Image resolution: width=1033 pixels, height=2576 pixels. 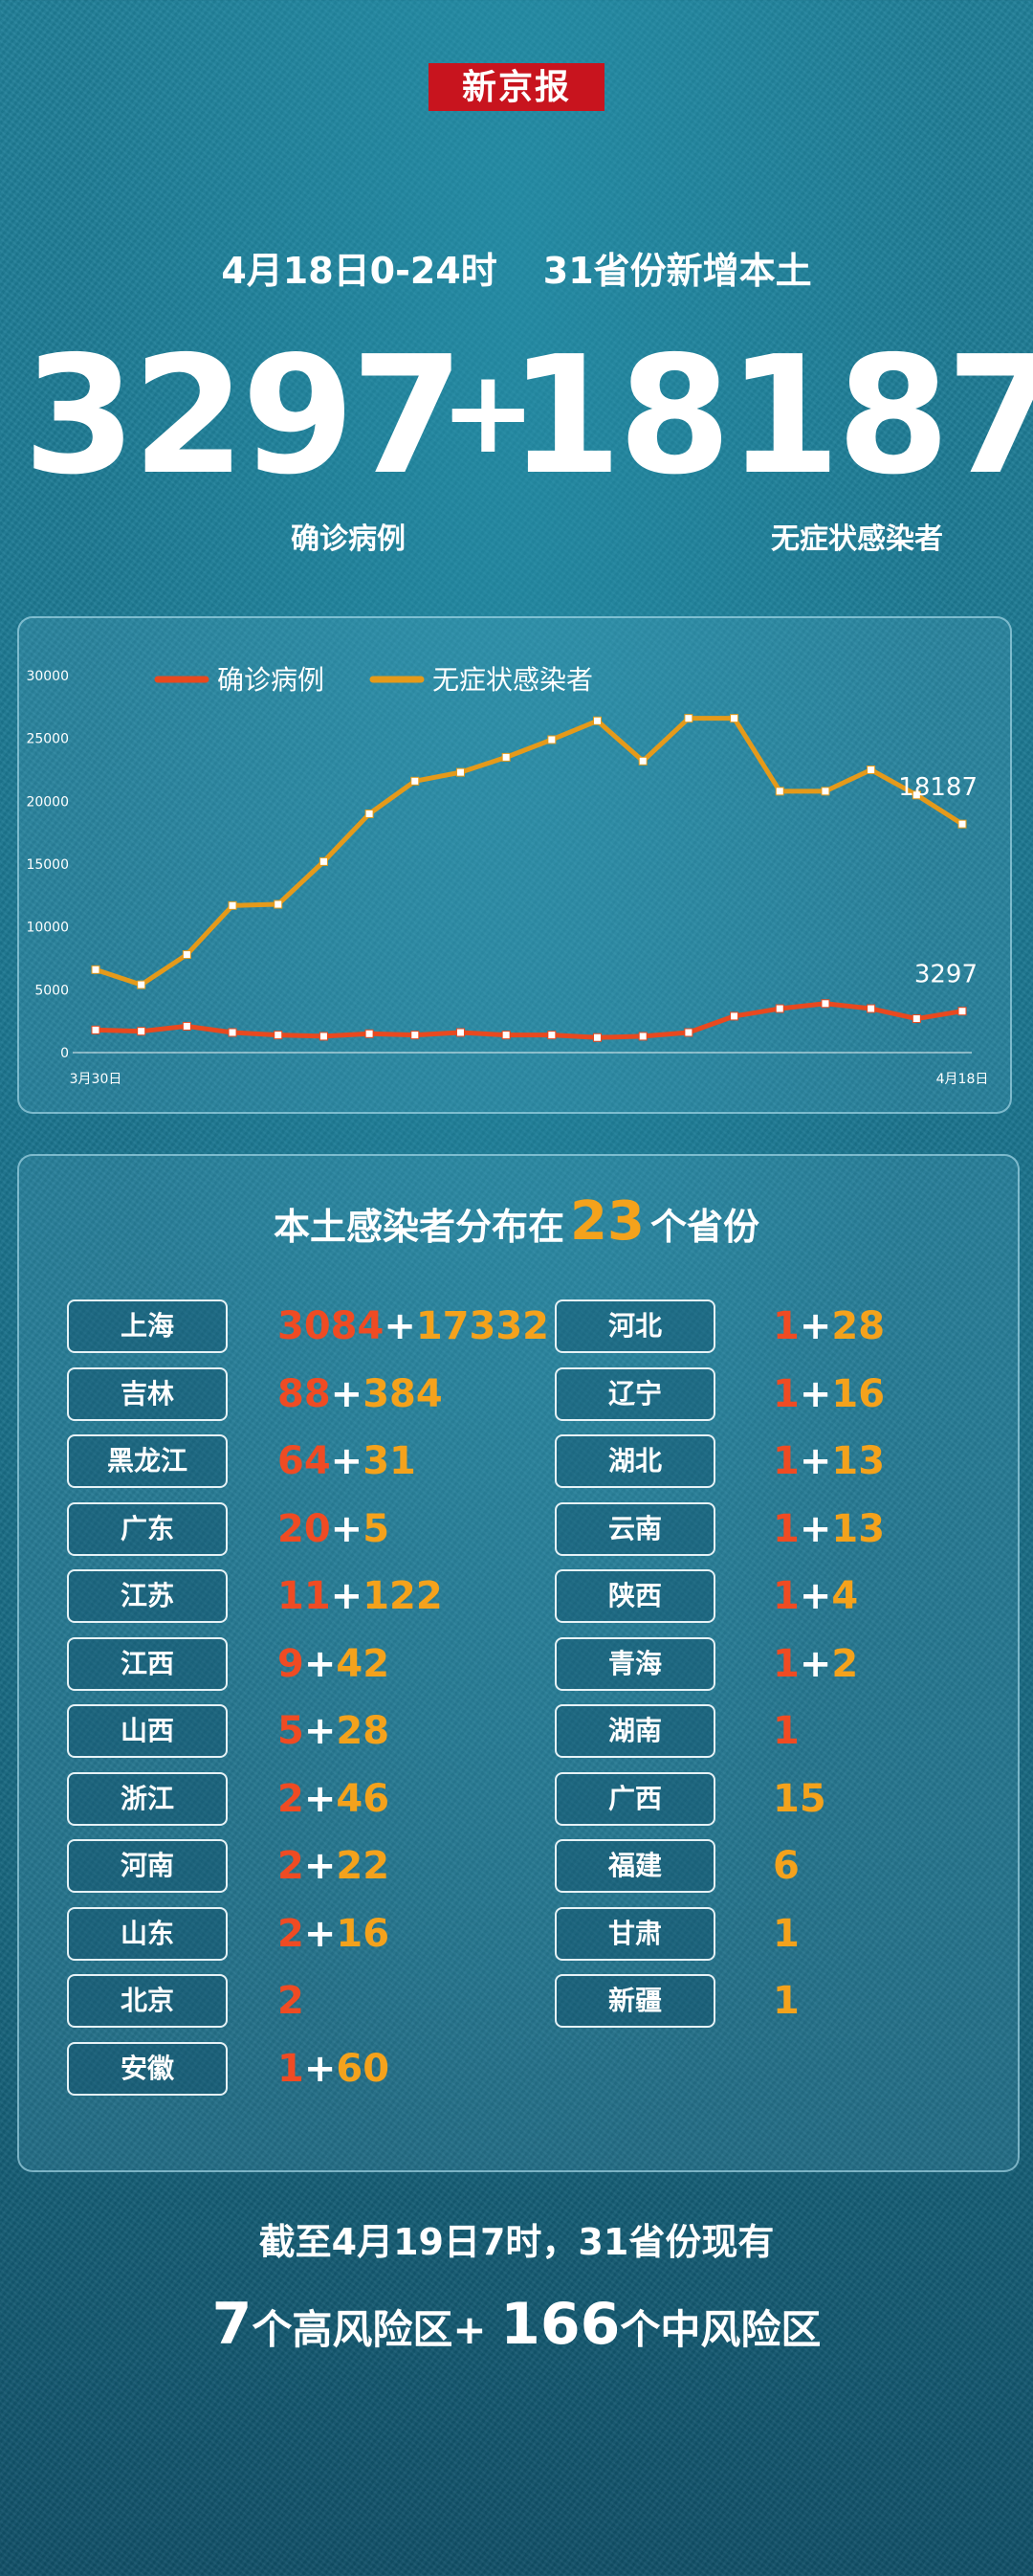 What do you see at coordinates (232, 2324) in the screenshot?
I see `high-risk-count: 7` at bounding box center [232, 2324].